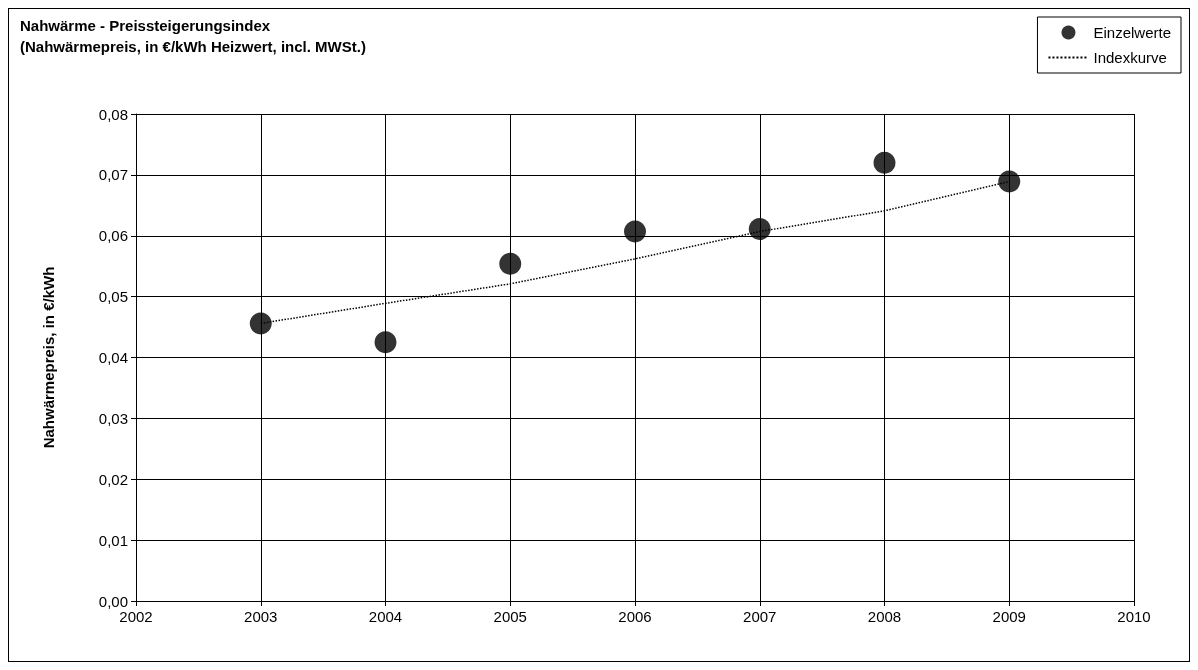  What do you see at coordinates (1130, 57) in the screenshot?
I see `legend-label: Indexkurve` at bounding box center [1130, 57].